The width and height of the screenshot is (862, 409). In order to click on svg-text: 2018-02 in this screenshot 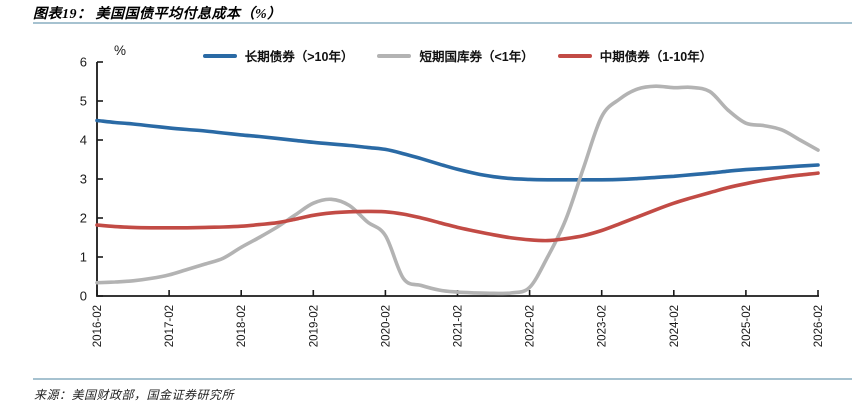, I will do `click(242, 326)`.